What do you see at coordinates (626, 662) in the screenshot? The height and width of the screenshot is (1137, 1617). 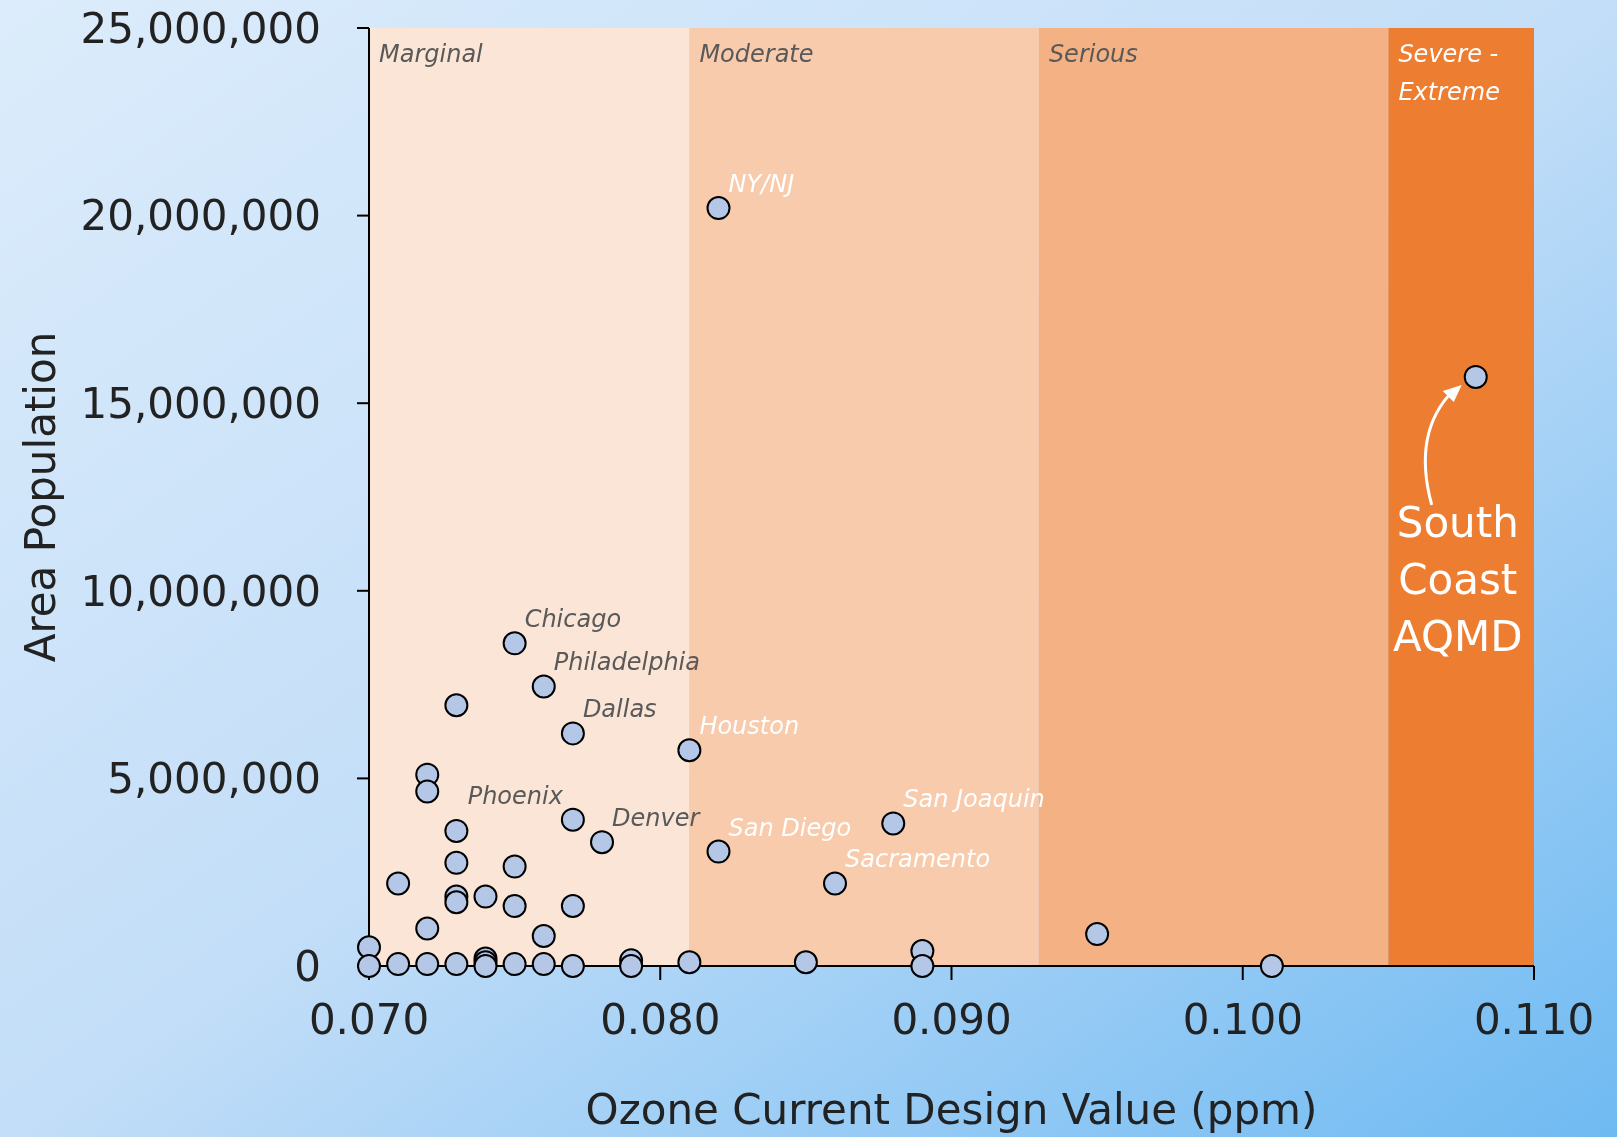 I see `annotation: Philadelphia` at bounding box center [626, 662].